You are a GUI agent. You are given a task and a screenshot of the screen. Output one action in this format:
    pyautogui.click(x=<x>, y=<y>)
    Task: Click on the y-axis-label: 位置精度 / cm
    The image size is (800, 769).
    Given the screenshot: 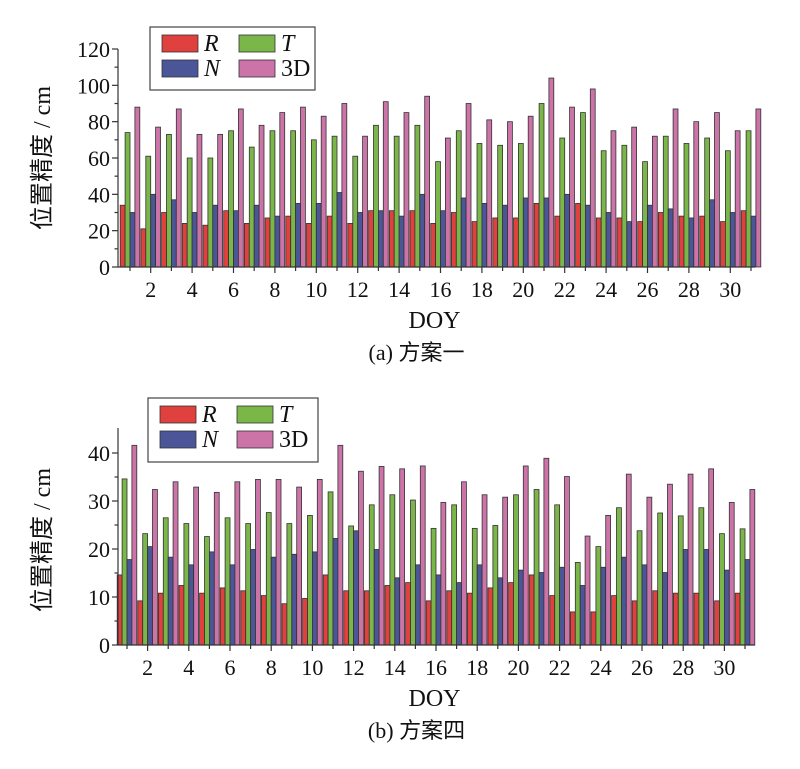 What is the action you would take?
    pyautogui.click(x=42, y=158)
    